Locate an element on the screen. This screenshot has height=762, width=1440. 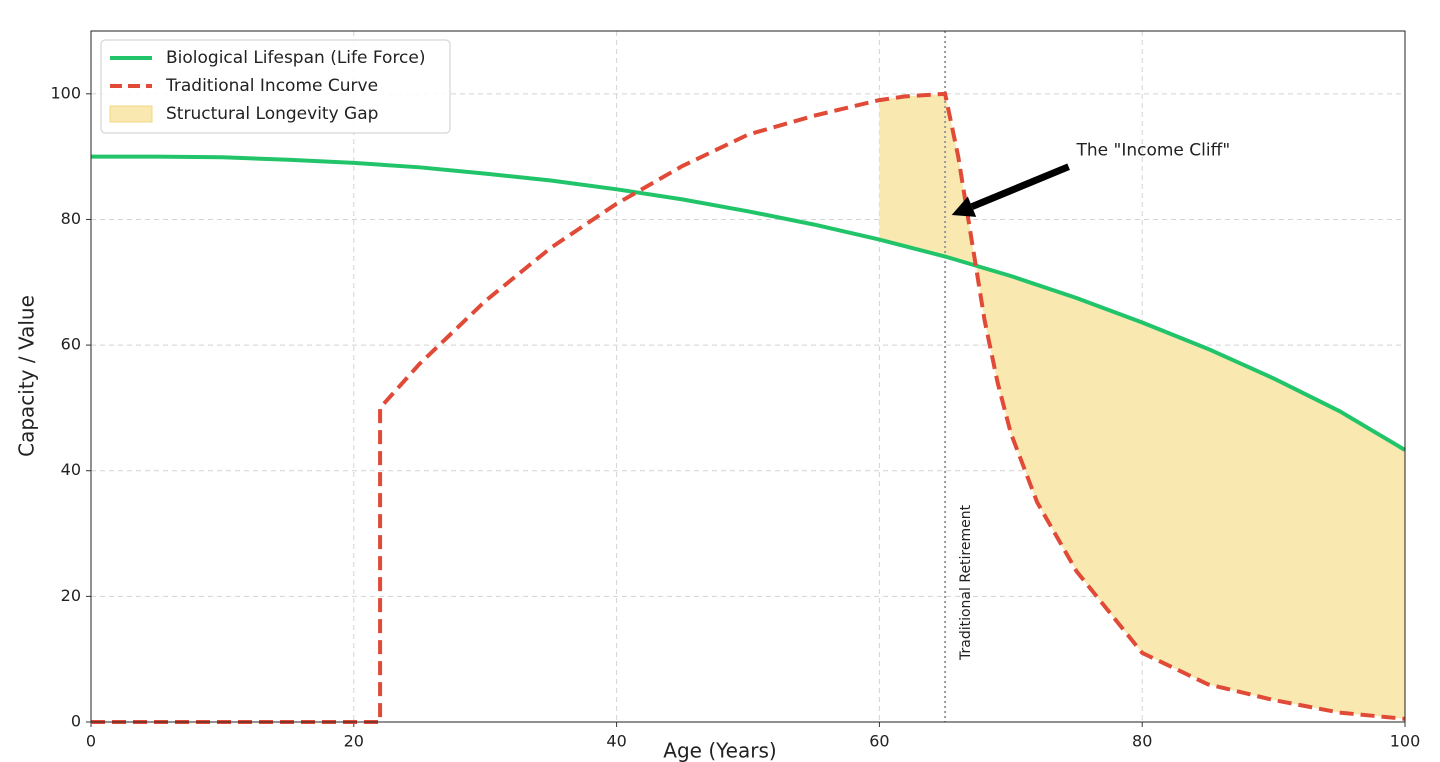
x-tick-label: 60 is located at coordinates (879, 741).